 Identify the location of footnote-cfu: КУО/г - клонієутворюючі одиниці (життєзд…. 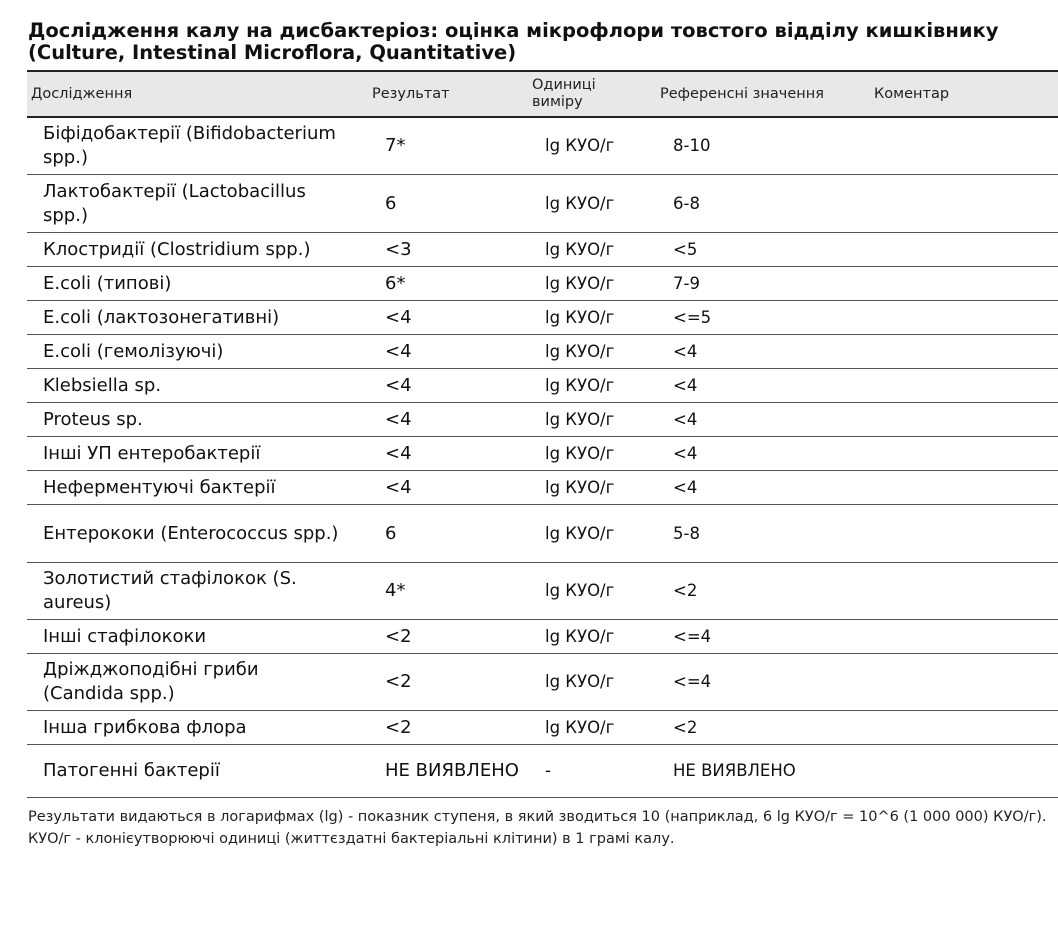
(351, 839).